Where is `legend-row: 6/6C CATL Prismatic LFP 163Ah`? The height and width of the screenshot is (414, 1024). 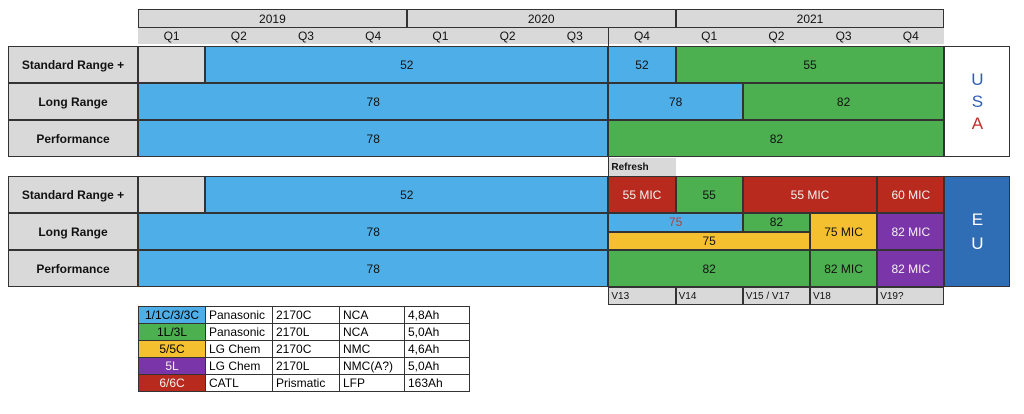
legend-row: 6/6C CATL Prismatic LFP 163Ah is located at coordinates (304, 383).